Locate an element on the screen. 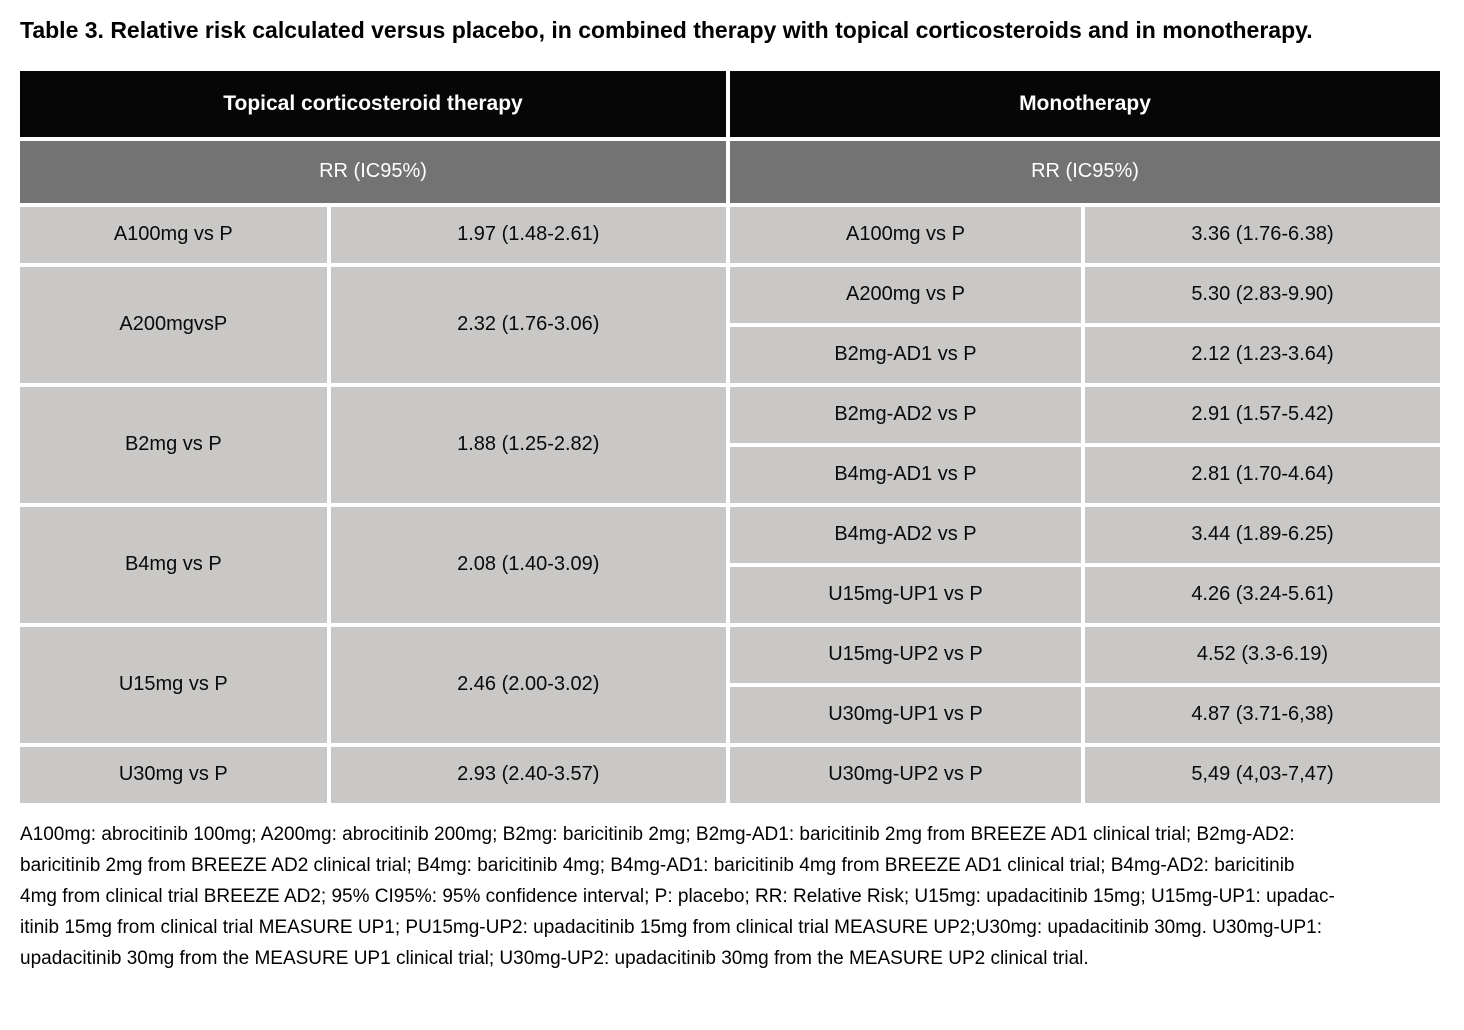  comparison-label-cell: A200mgvsP is located at coordinates (173, 324).